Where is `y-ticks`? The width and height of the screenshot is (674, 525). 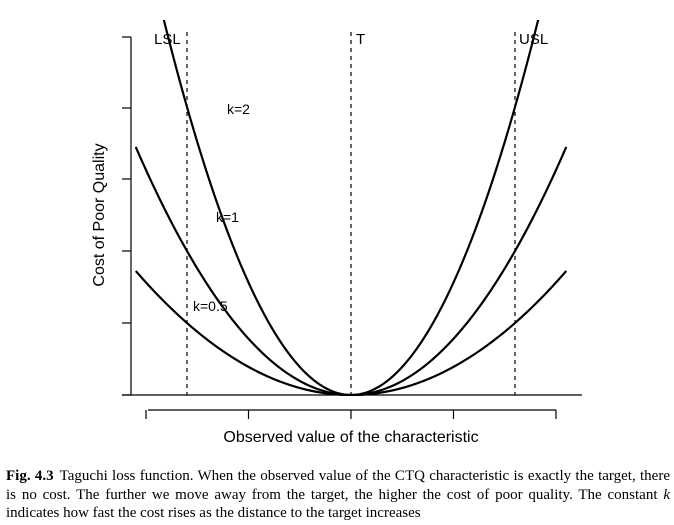
y-ticks is located at coordinates (126, 216).